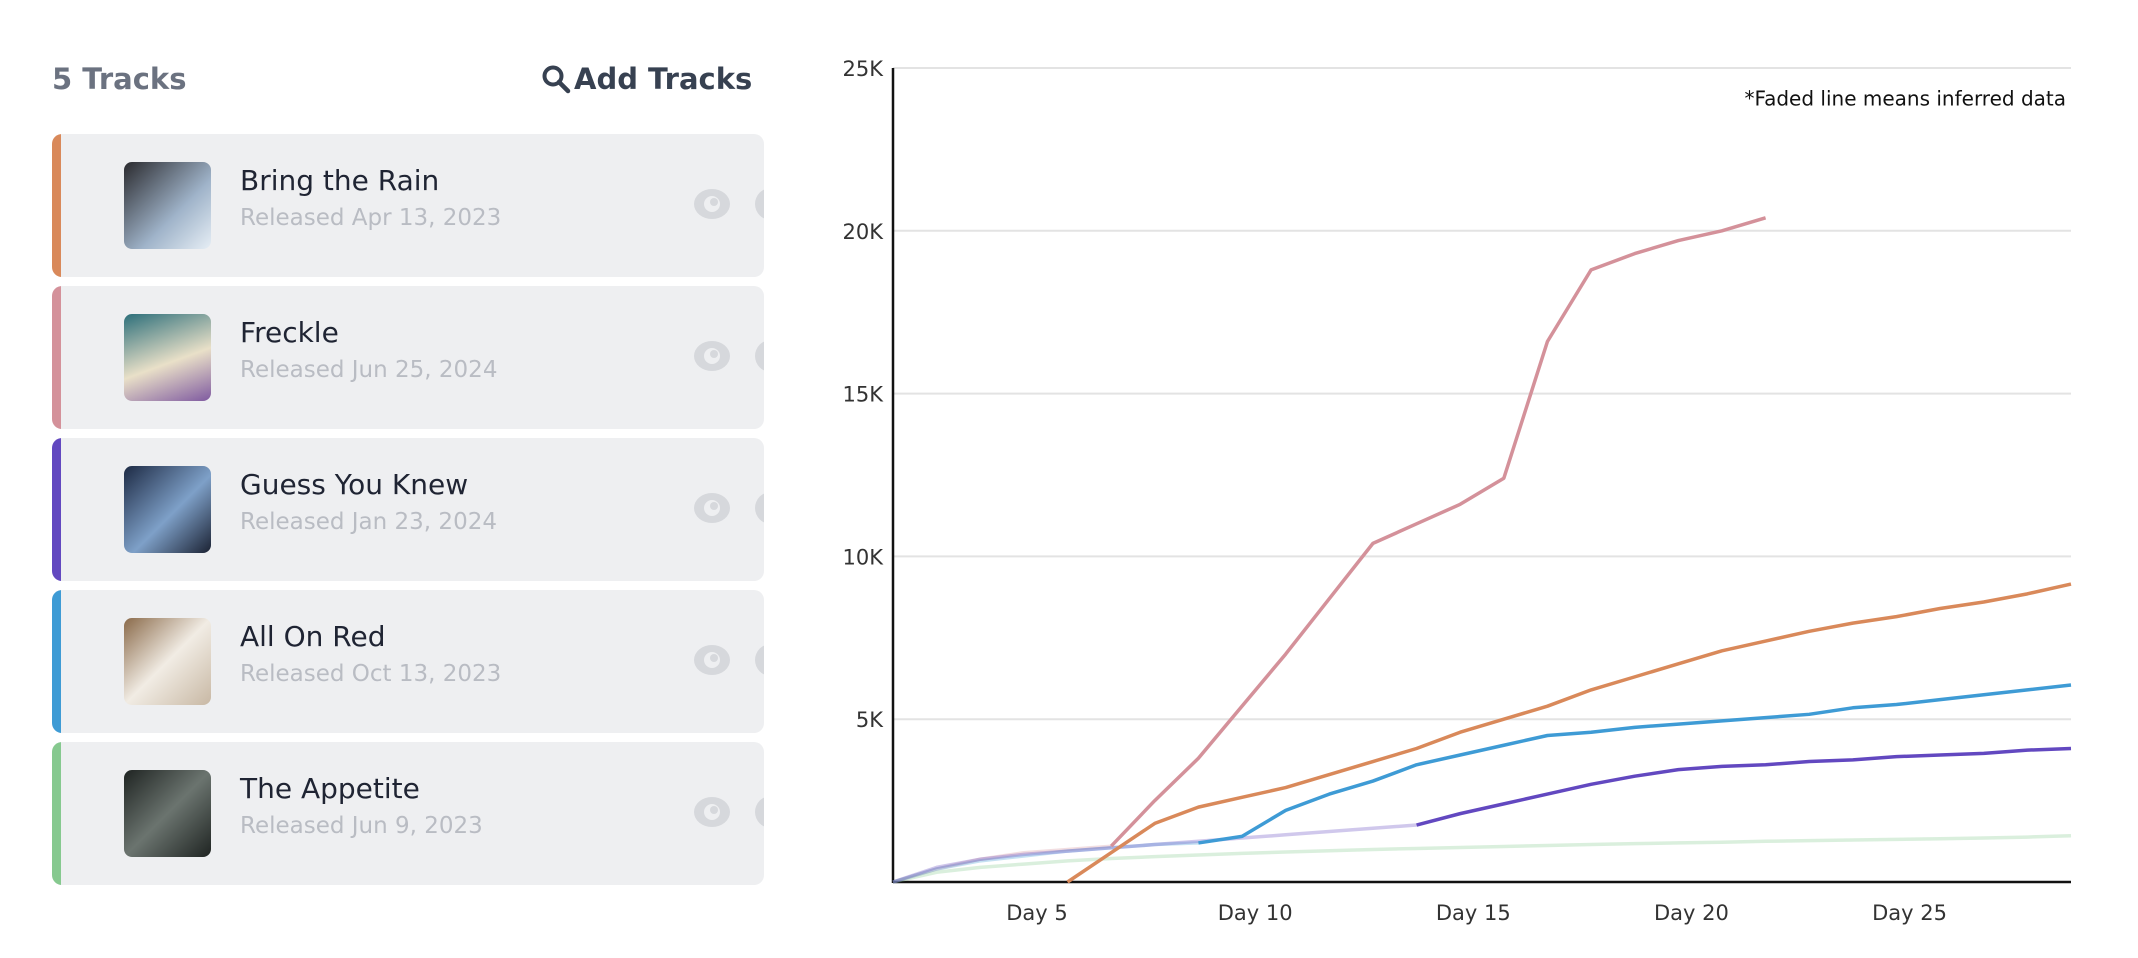 Image resolution: width=2138 pixels, height=958 pixels. What do you see at coordinates (361, 826) in the screenshot?
I see `release-date: Released Jun 9, 2023` at bounding box center [361, 826].